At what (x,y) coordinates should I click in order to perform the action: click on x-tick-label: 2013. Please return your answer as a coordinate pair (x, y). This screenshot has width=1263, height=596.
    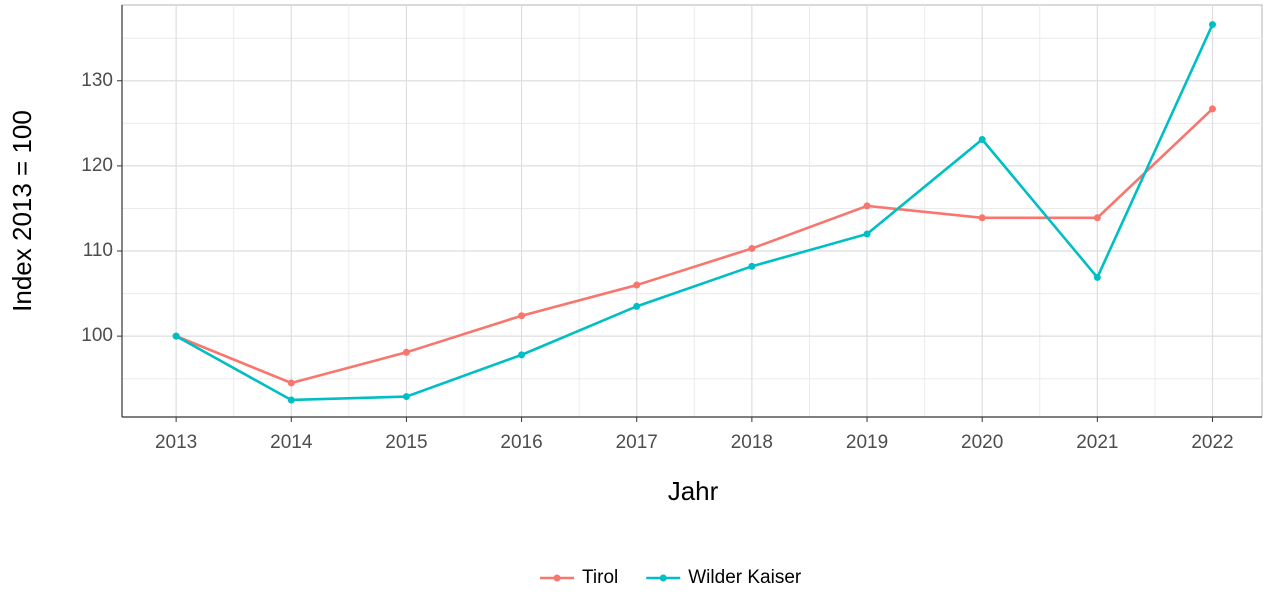
    Looking at the image, I should click on (176, 442).